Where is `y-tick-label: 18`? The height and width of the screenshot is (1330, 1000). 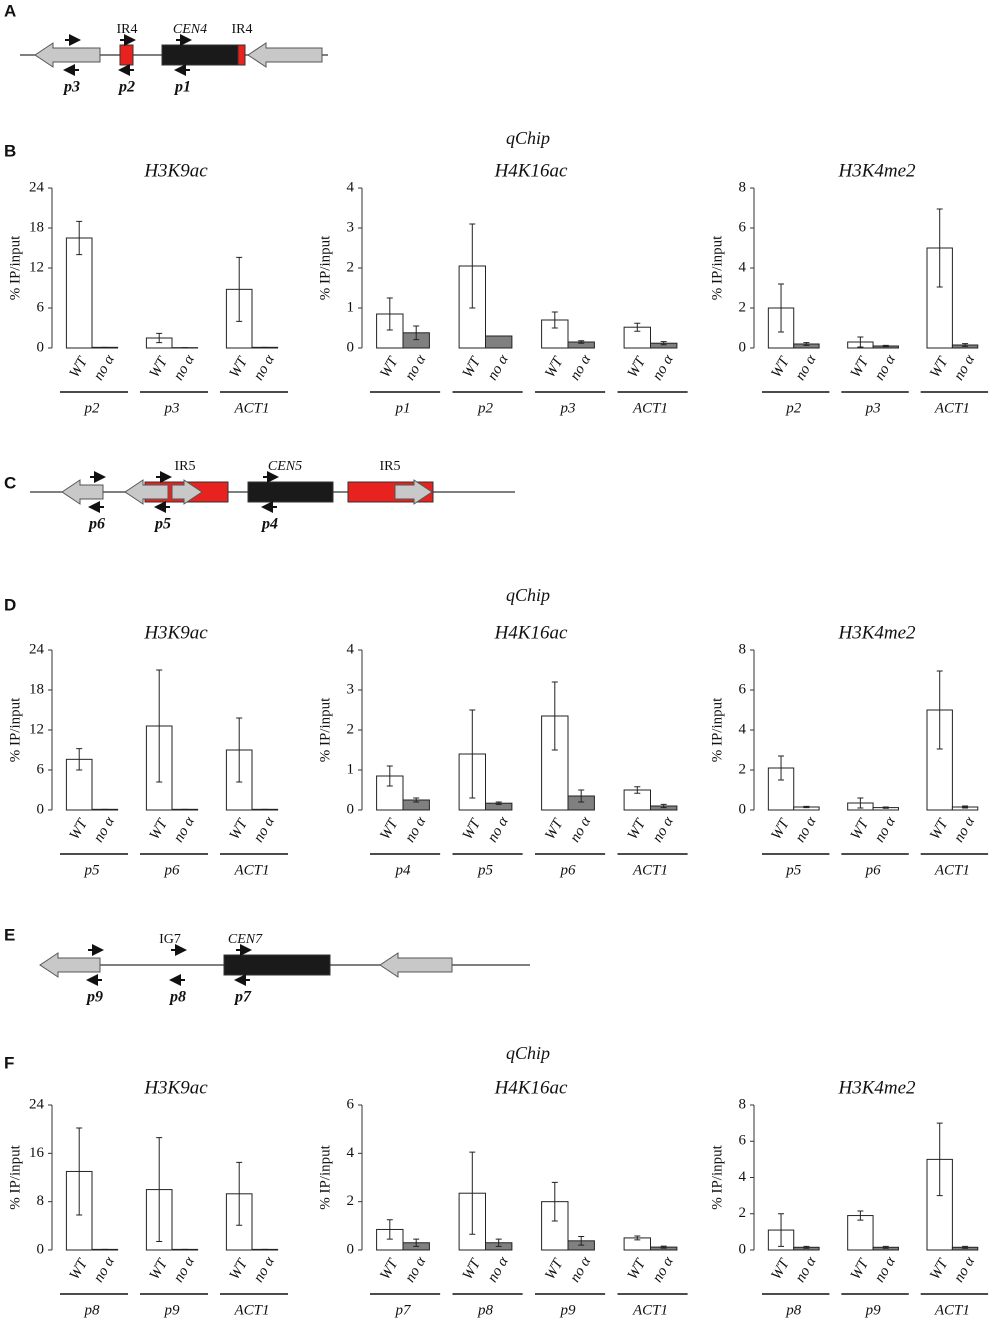 y-tick-label: 18 is located at coordinates (36, 689).